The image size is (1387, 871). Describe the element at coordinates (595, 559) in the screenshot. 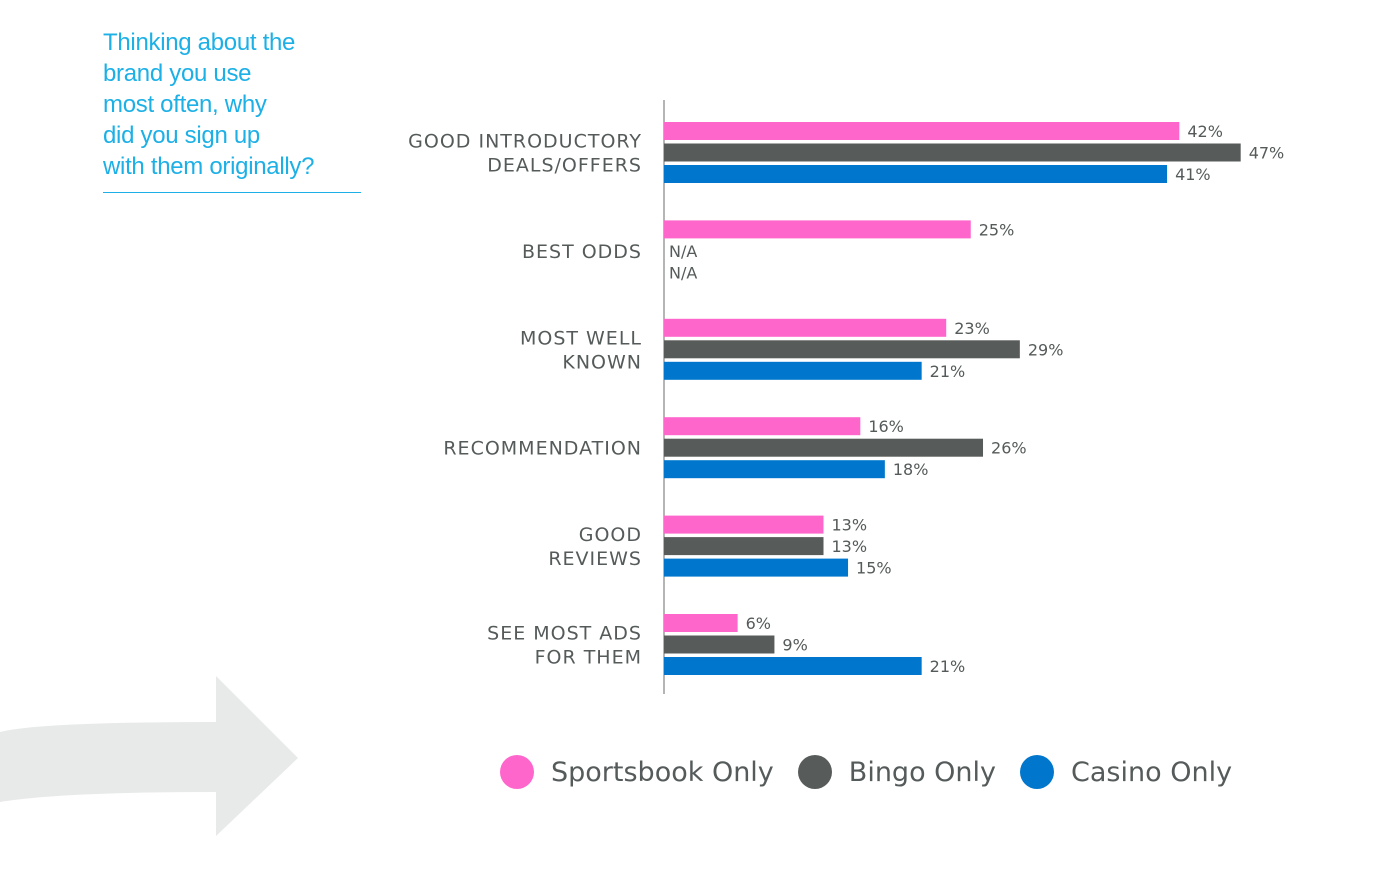

I see `category-label: REVIEWS` at that location.